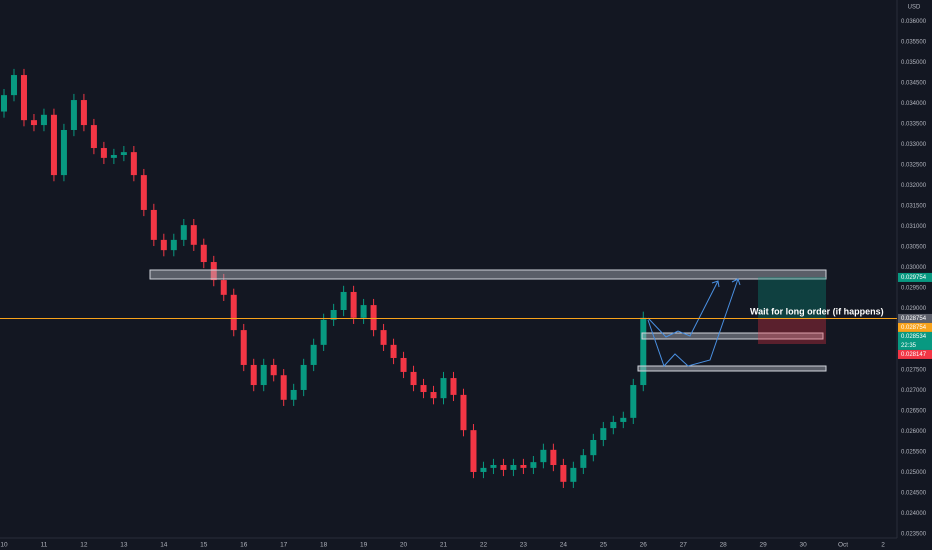 This screenshot has height=550, width=932. What do you see at coordinates (644, 545) in the screenshot?
I see `x-tick-label: 26` at bounding box center [644, 545].